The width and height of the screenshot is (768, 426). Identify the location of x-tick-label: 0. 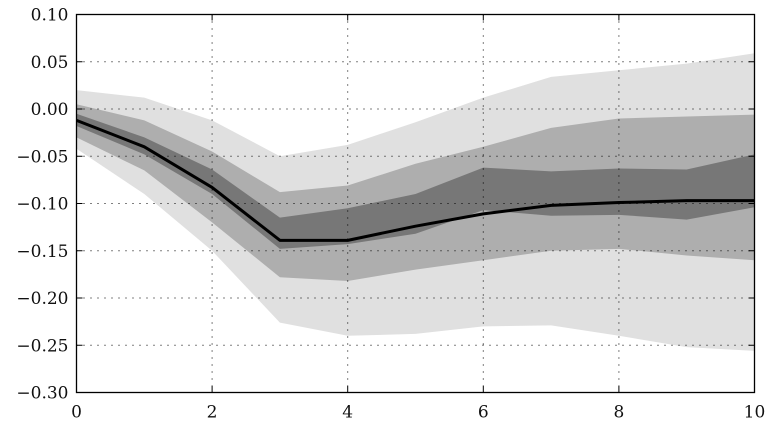
(76, 413).